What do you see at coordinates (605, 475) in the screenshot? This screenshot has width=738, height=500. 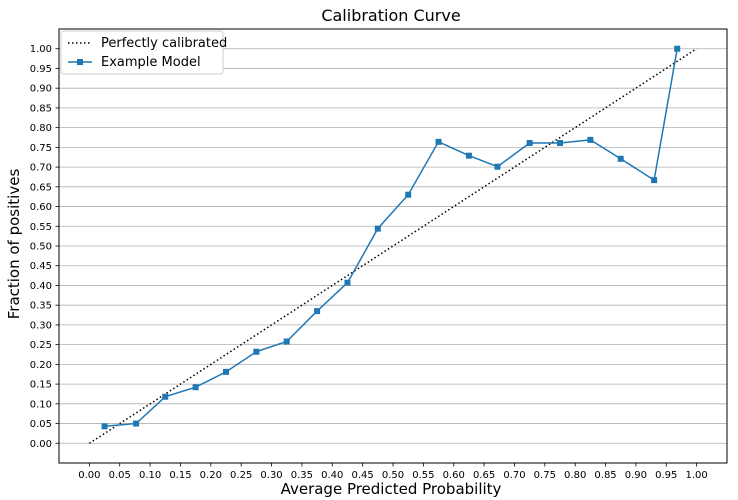 I see `x-tick-label: 0.85` at bounding box center [605, 475].